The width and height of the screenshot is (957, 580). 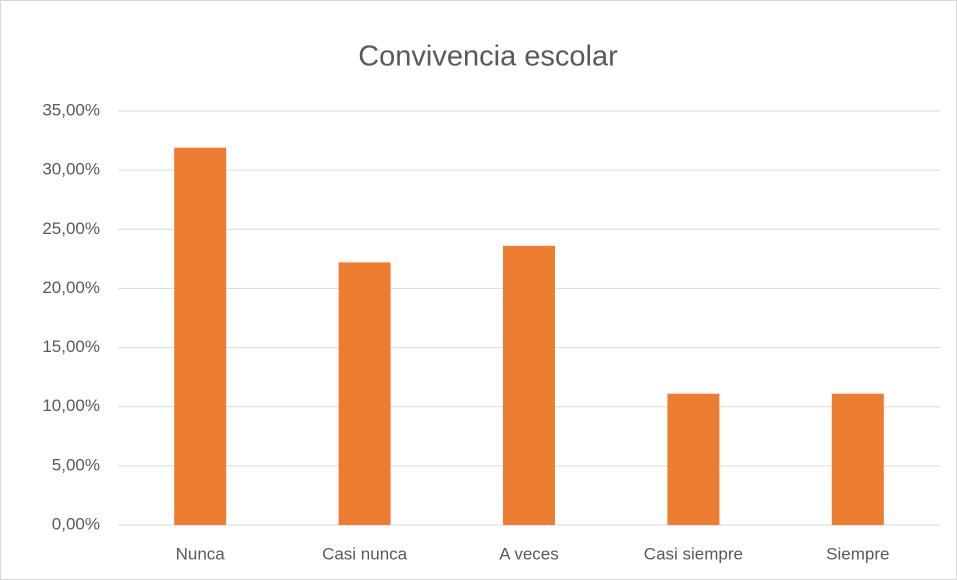 I want to click on x-tick-label: Nunca, so click(x=201, y=553).